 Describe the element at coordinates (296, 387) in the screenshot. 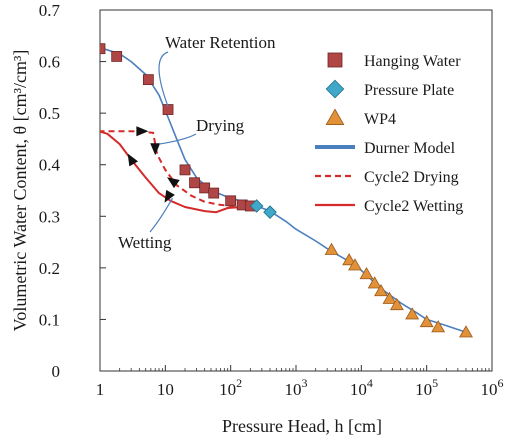

I see `x-tick-label-3: 10³` at that location.